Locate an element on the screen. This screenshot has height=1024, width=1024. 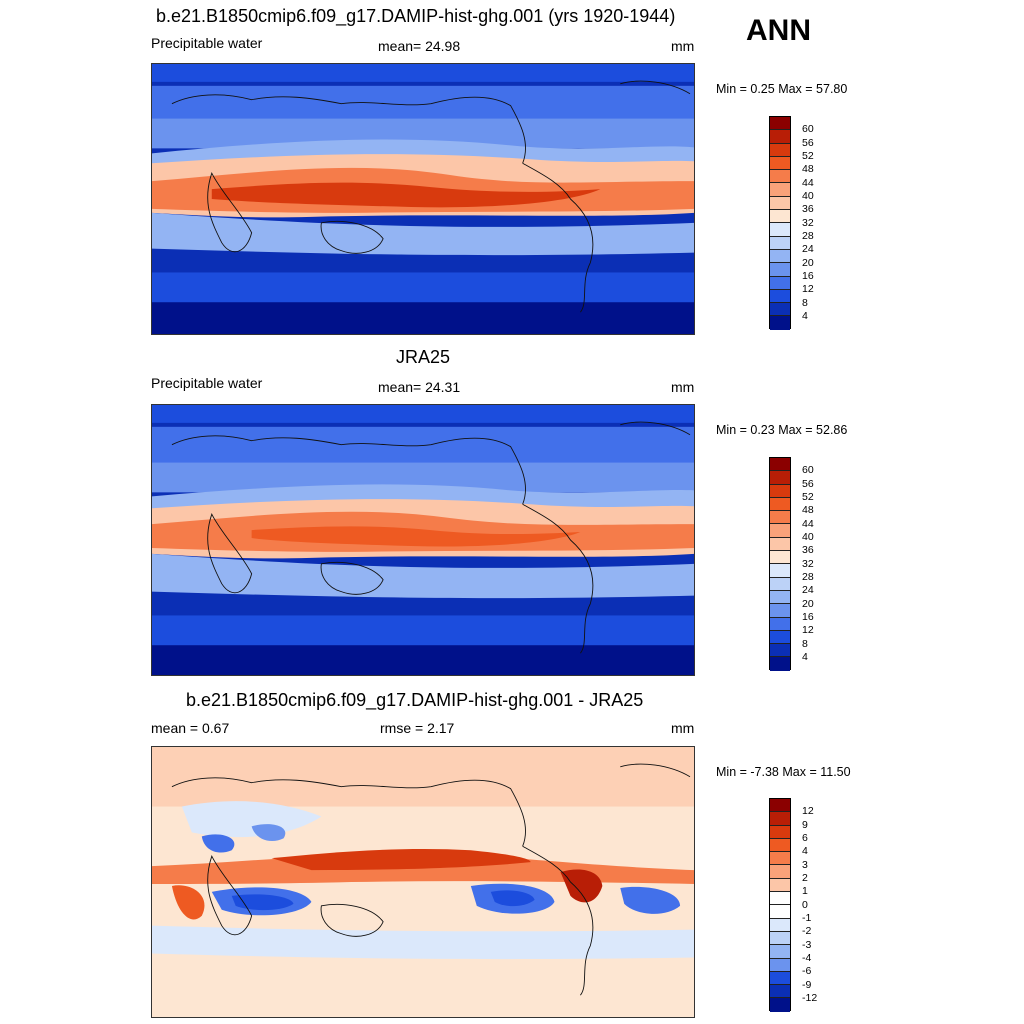
panel2-colorbar-tick: 28 is located at coordinates (808, 577).